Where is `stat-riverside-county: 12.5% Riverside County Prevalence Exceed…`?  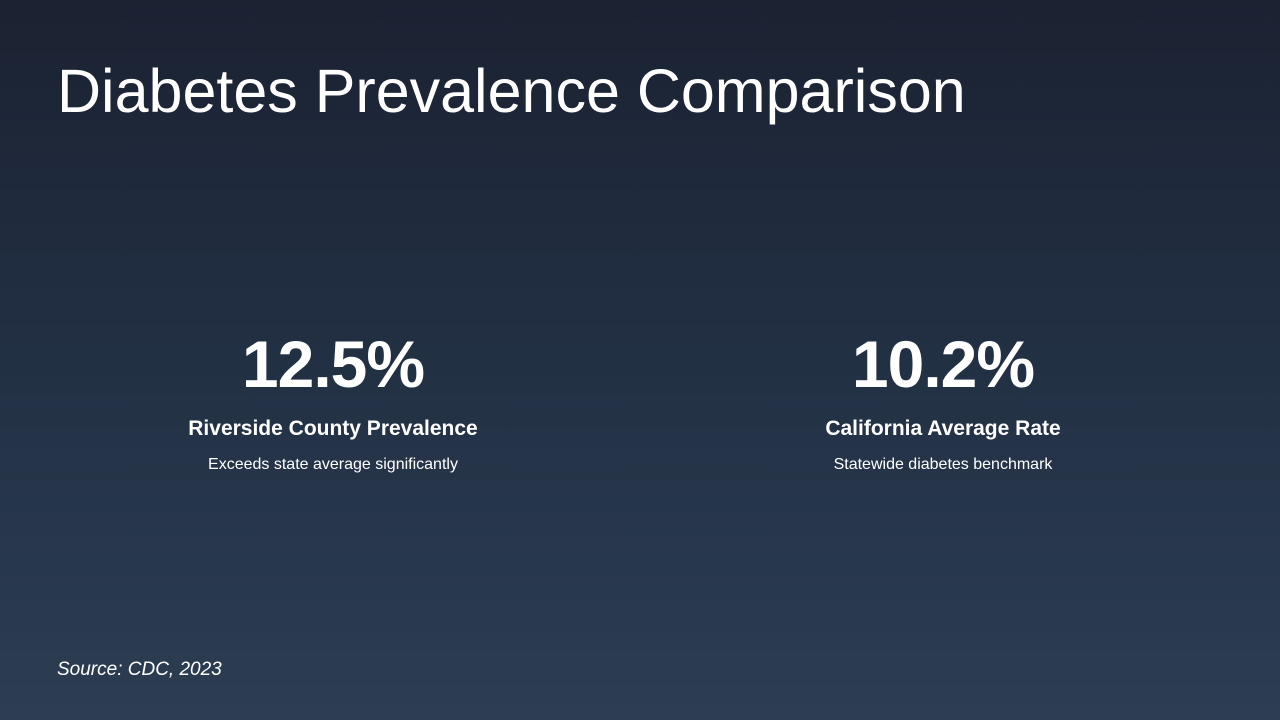
stat-riverside-county: 12.5% Riverside County Prevalence Exceed… is located at coordinates (333, 400).